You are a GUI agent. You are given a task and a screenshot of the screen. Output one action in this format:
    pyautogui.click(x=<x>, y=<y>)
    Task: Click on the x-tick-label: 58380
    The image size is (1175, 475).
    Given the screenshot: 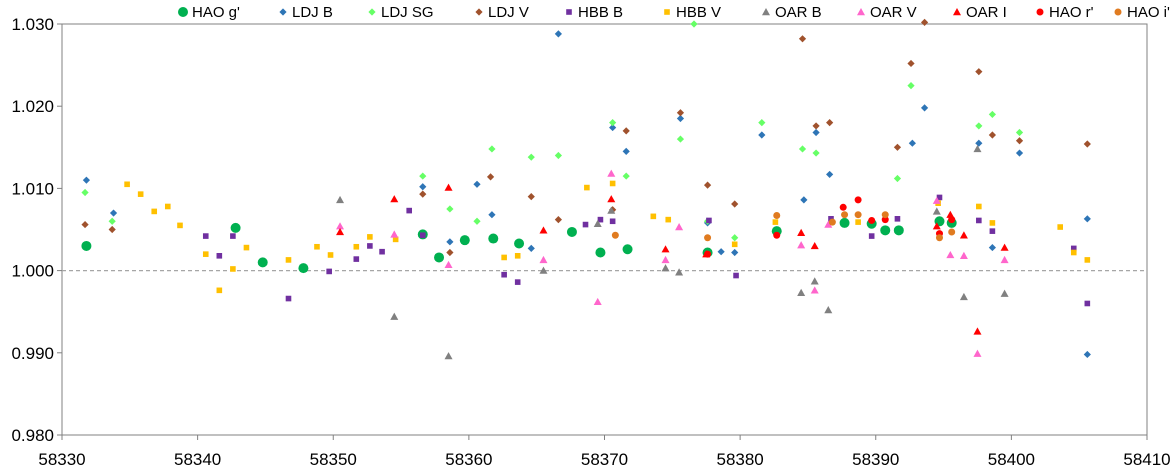 What is the action you would take?
    pyautogui.click(x=739, y=459)
    